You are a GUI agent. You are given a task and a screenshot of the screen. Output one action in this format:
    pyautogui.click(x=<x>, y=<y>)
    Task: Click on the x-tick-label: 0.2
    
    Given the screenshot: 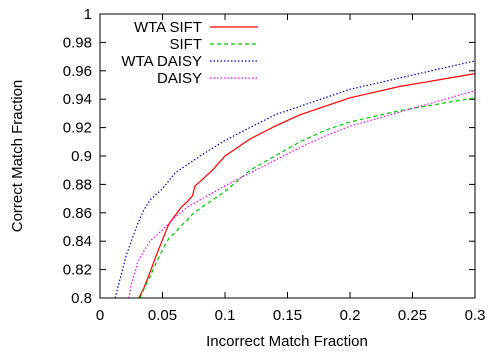 What is the action you would take?
    pyautogui.click(x=350, y=315)
    